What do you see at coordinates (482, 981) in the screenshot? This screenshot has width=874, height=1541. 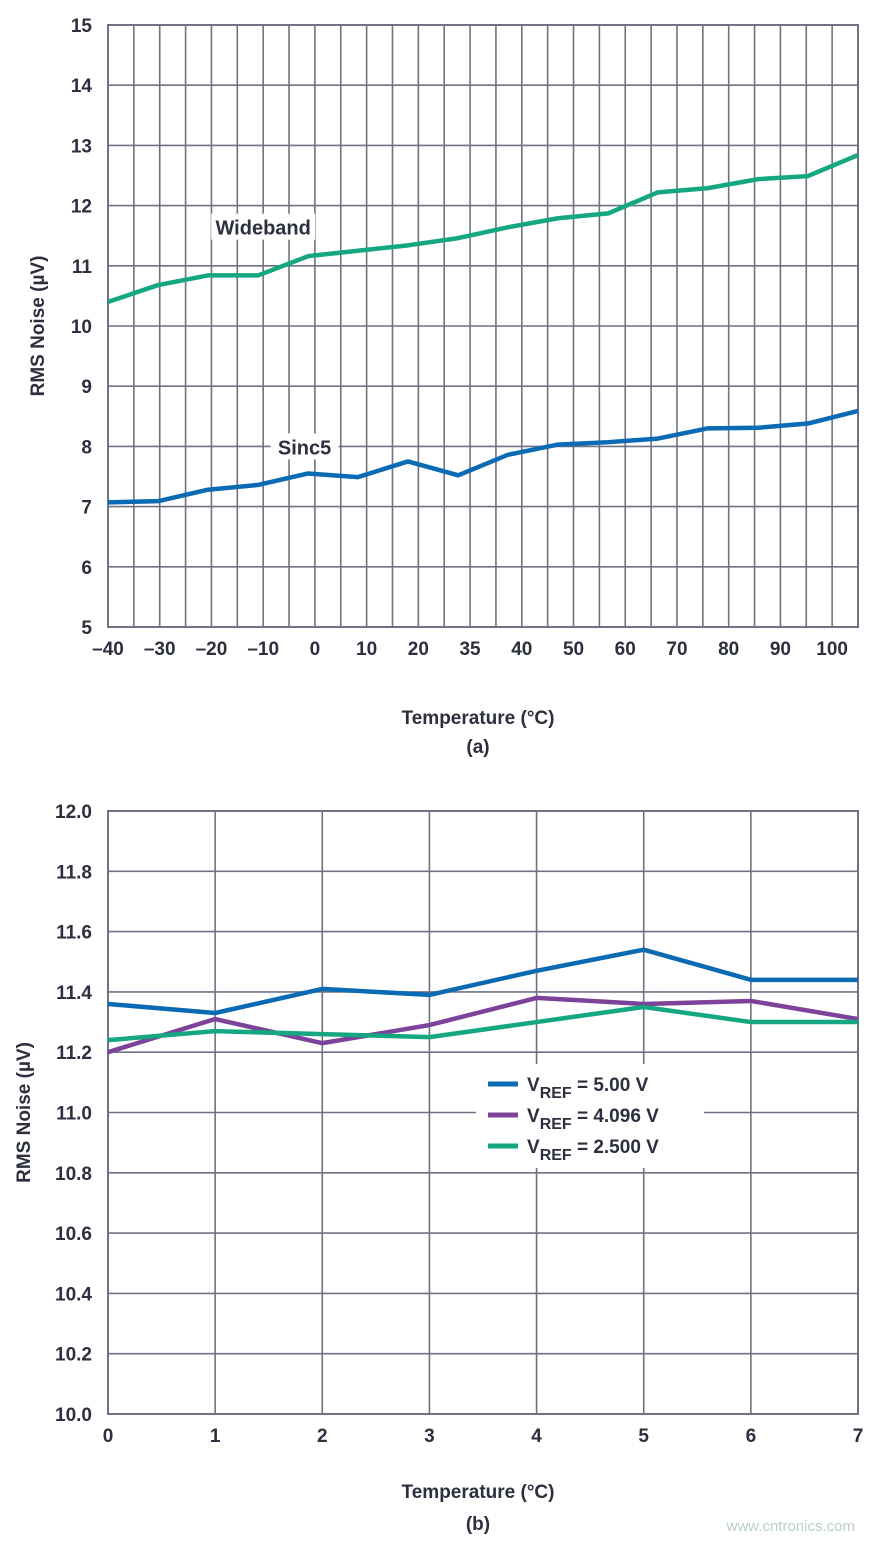 I see `series-line-vref-5-00-v` at bounding box center [482, 981].